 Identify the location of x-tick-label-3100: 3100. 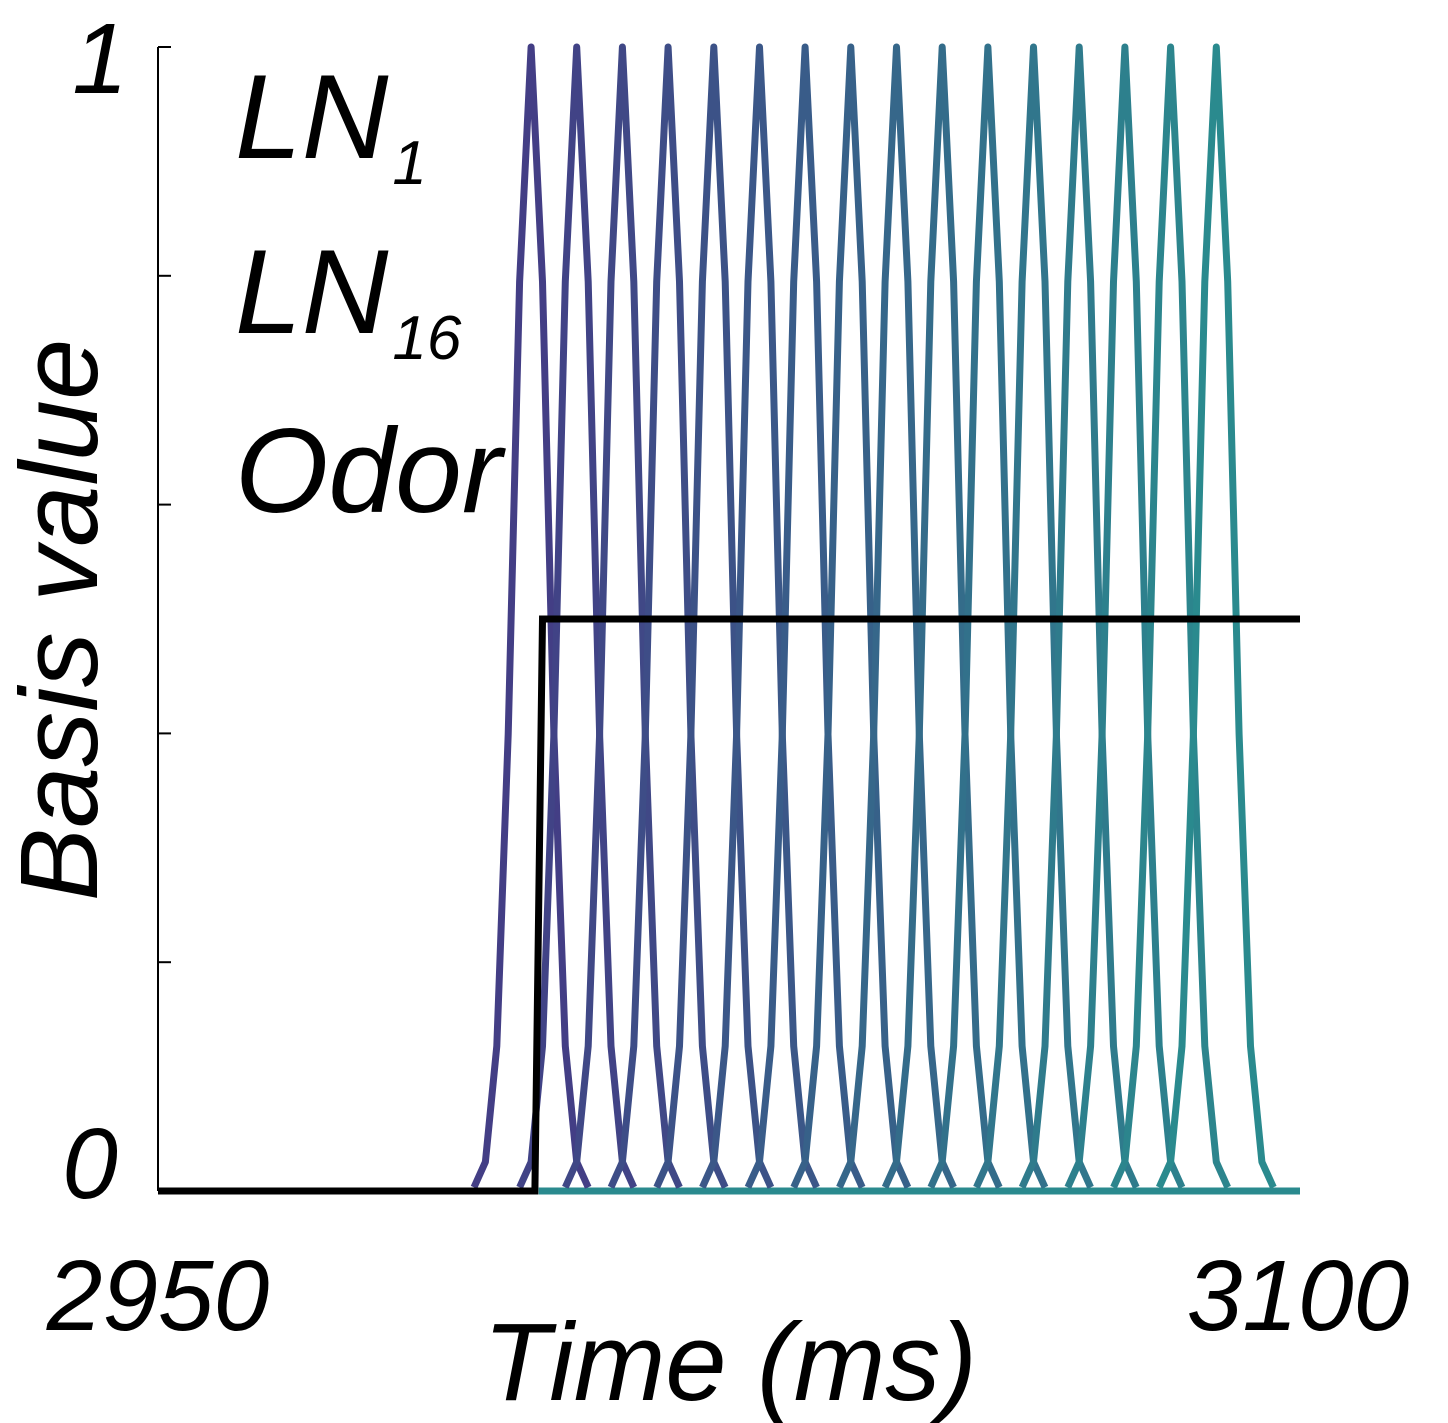
(1298, 1296).